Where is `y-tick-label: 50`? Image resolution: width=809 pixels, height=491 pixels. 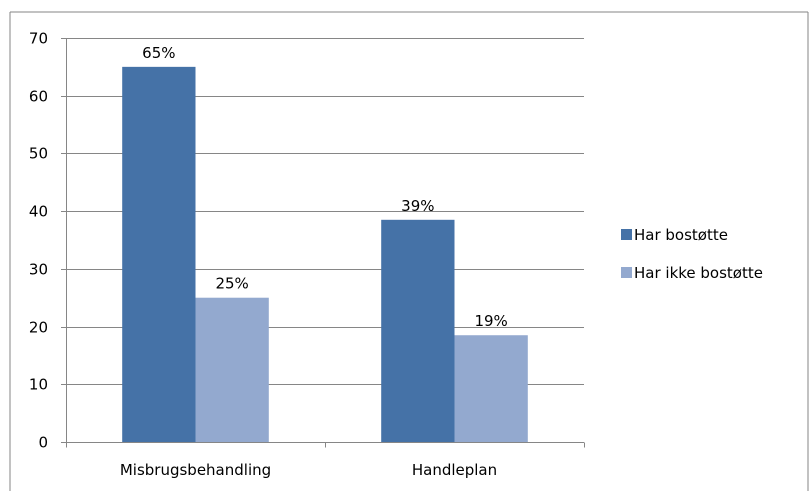
y-tick-label: 50 is located at coordinates (38, 154).